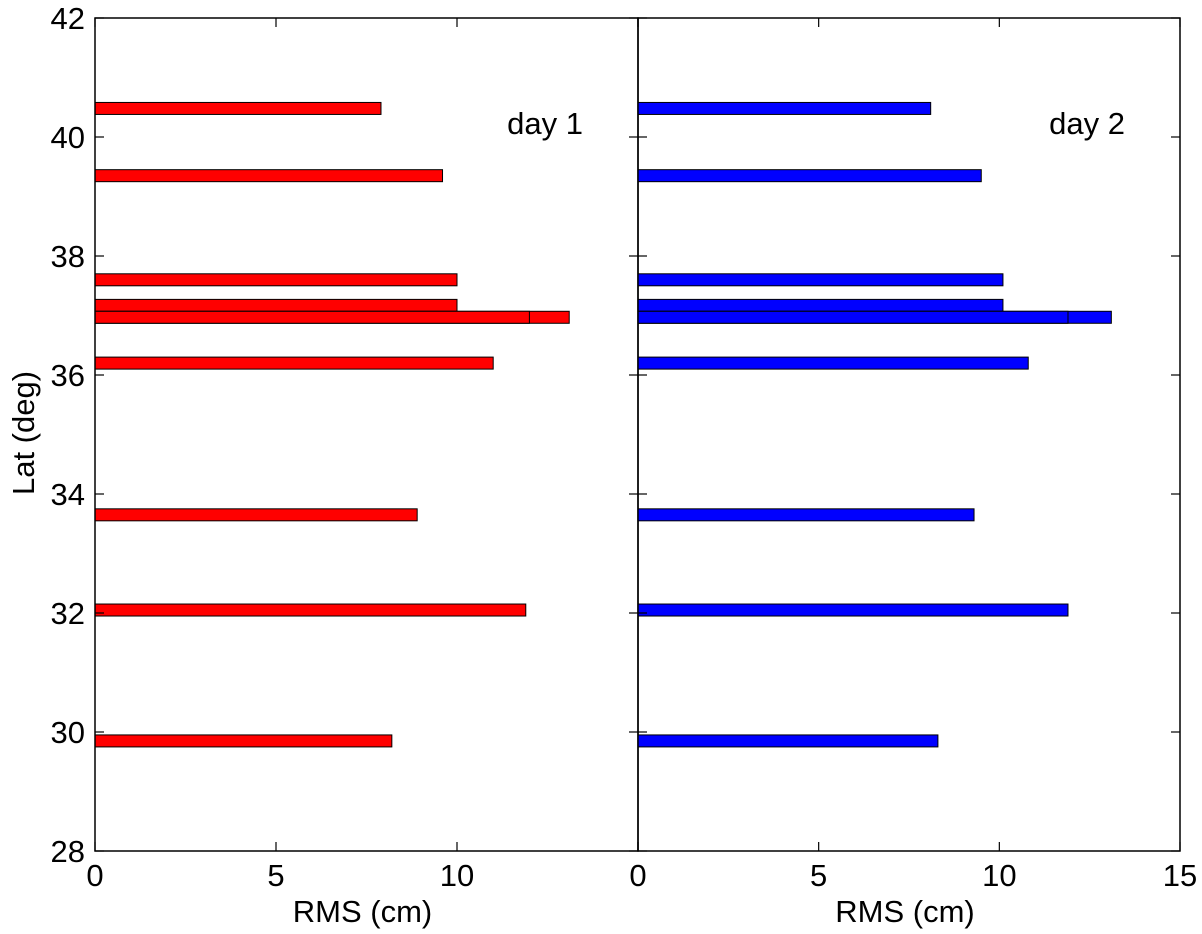 This screenshot has height=934, width=1202. I want to click on panel-label: day 2, so click(1087, 123).